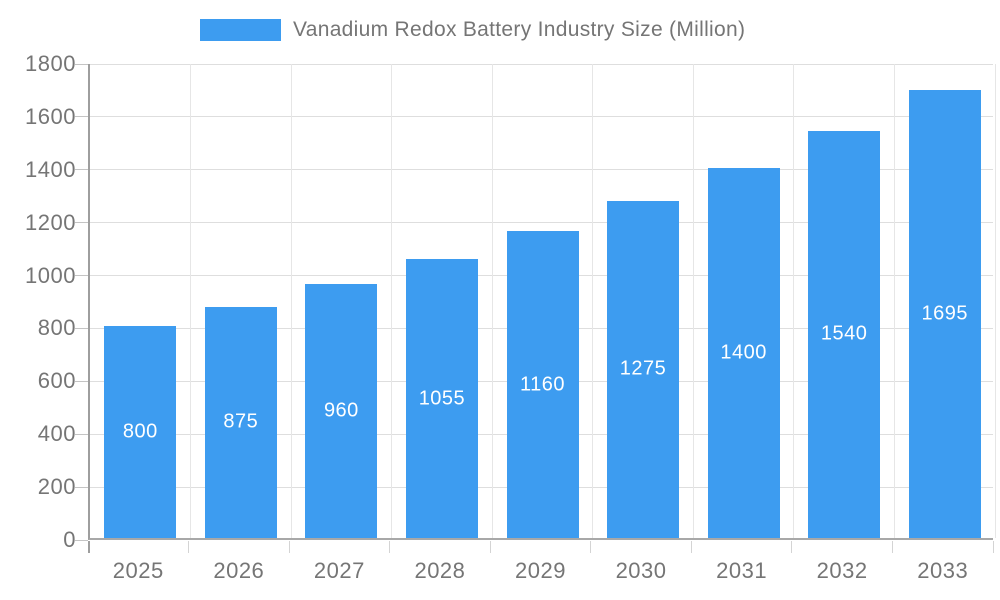  I want to click on y-axis-label: 600, so click(56, 381).